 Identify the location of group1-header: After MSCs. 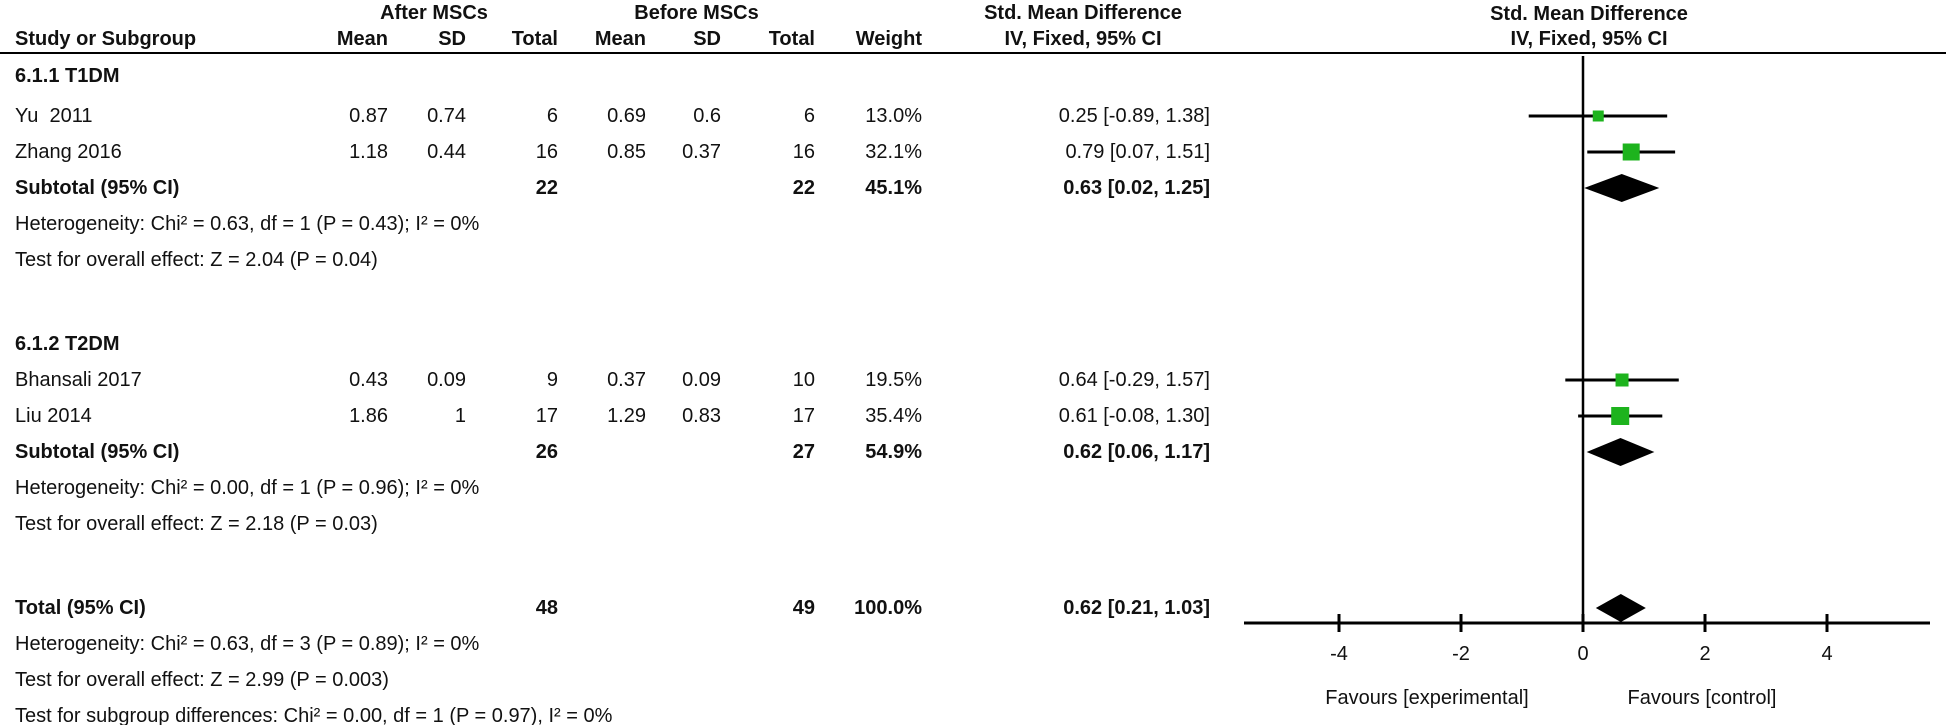
(434, 12).